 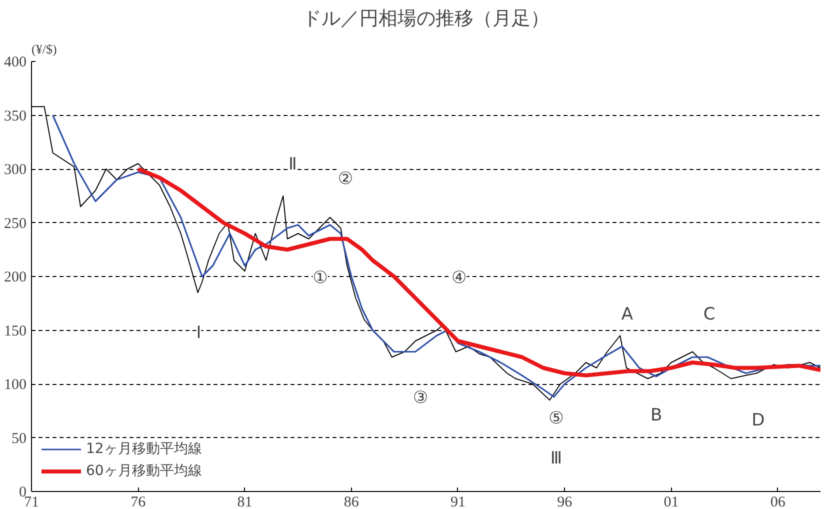 I want to click on x-tick-label: 71, so click(x=31, y=501).